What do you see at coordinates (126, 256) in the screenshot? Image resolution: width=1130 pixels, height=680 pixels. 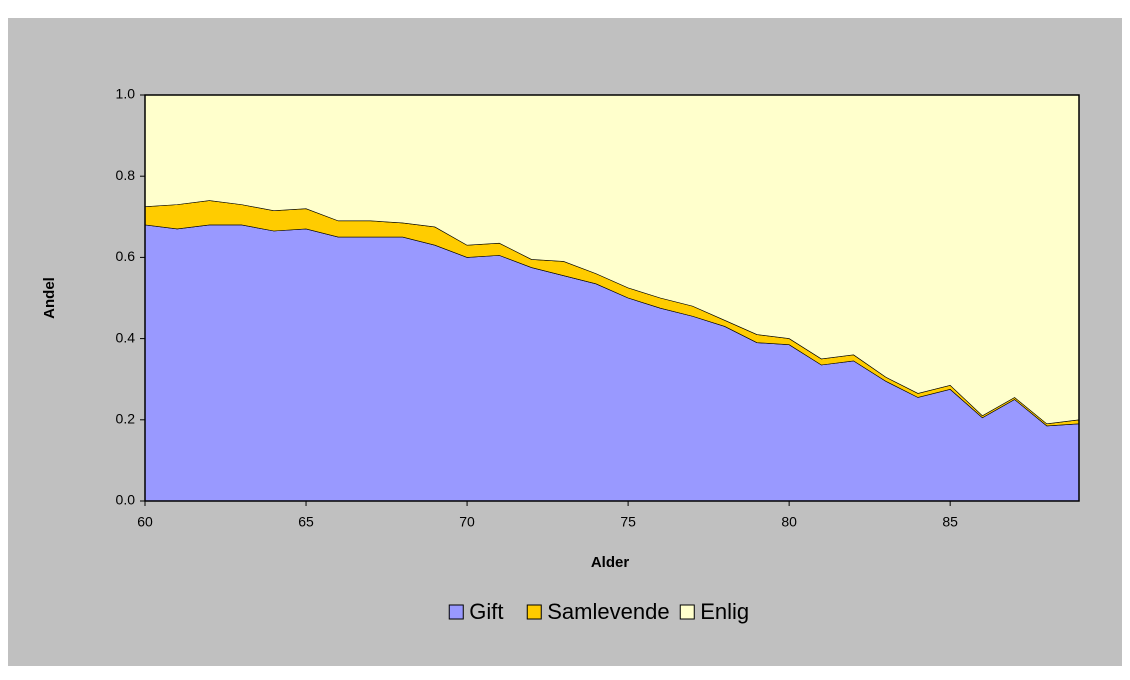 I see `y-tick-label: 0.6` at bounding box center [126, 256].